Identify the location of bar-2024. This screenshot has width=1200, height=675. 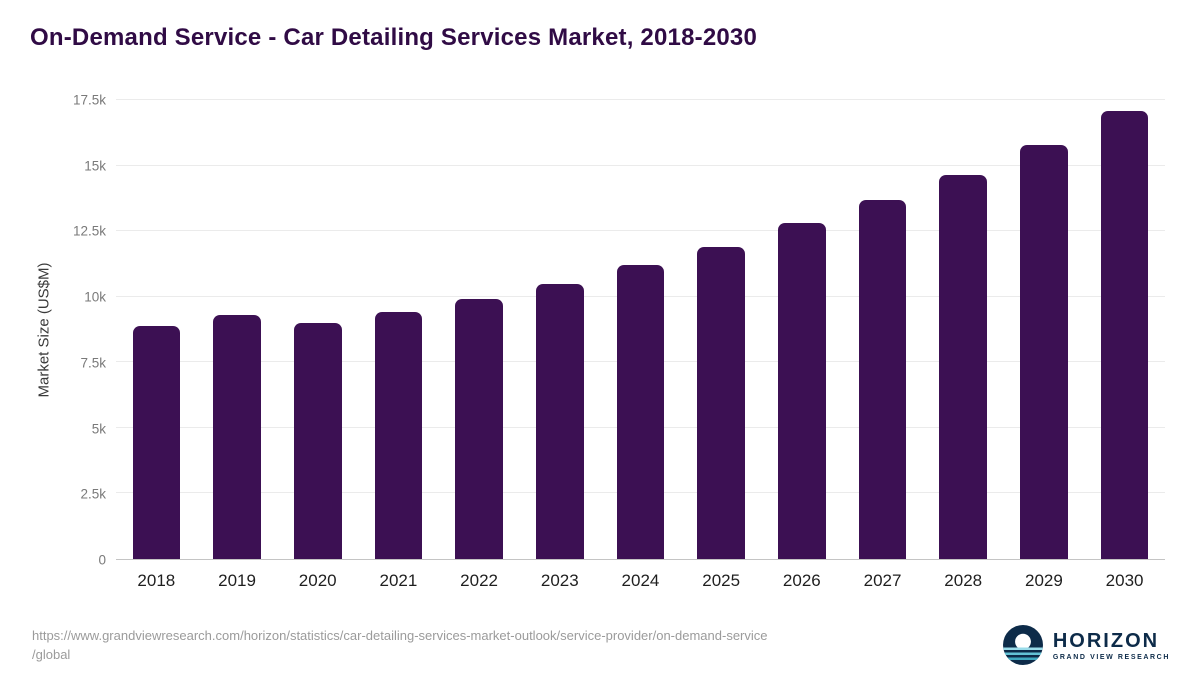
(640, 412).